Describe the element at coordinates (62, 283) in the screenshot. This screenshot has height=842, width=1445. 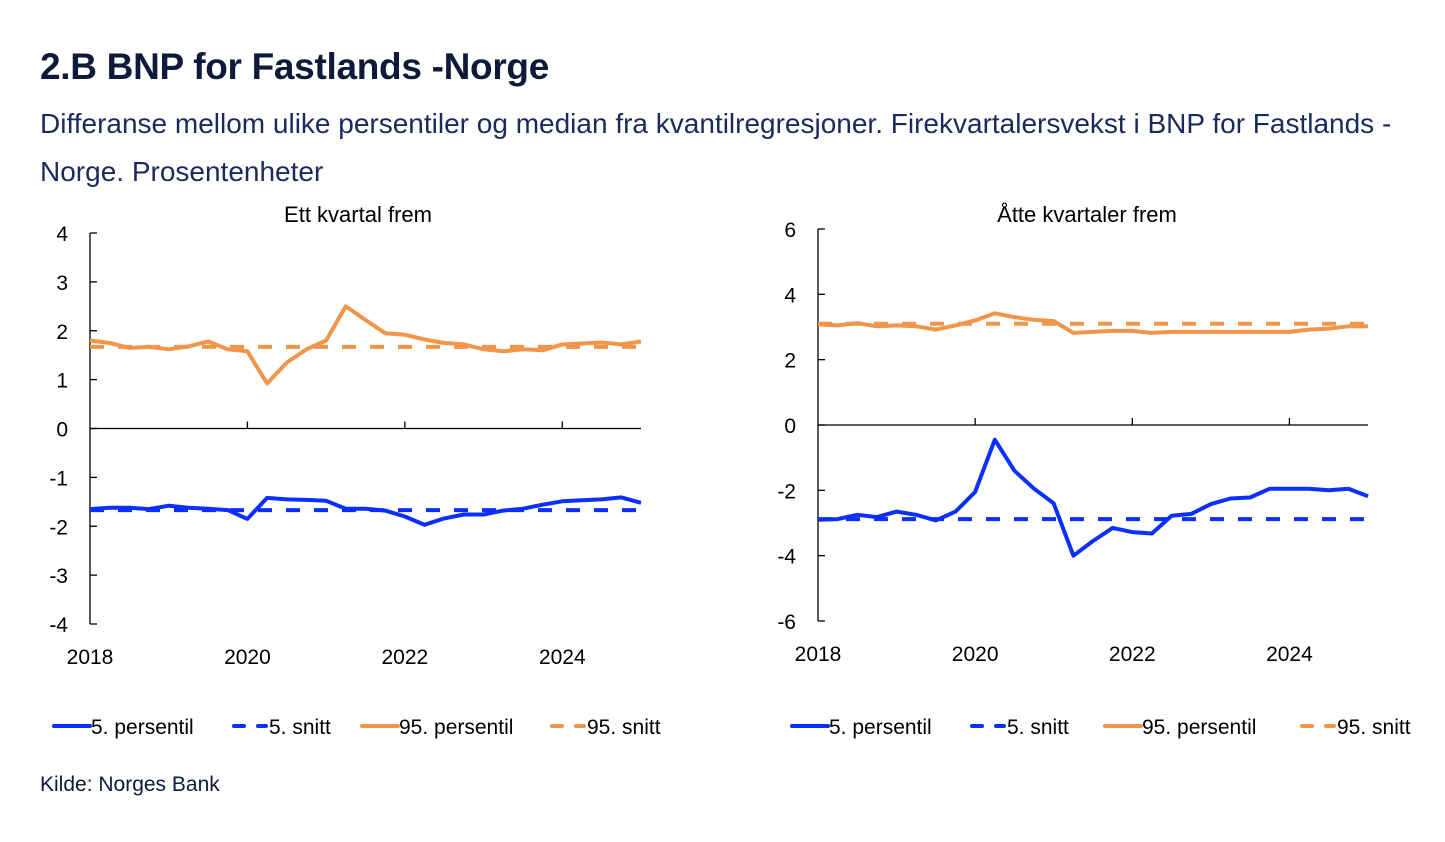
I see `y-tick-label: 3` at that location.